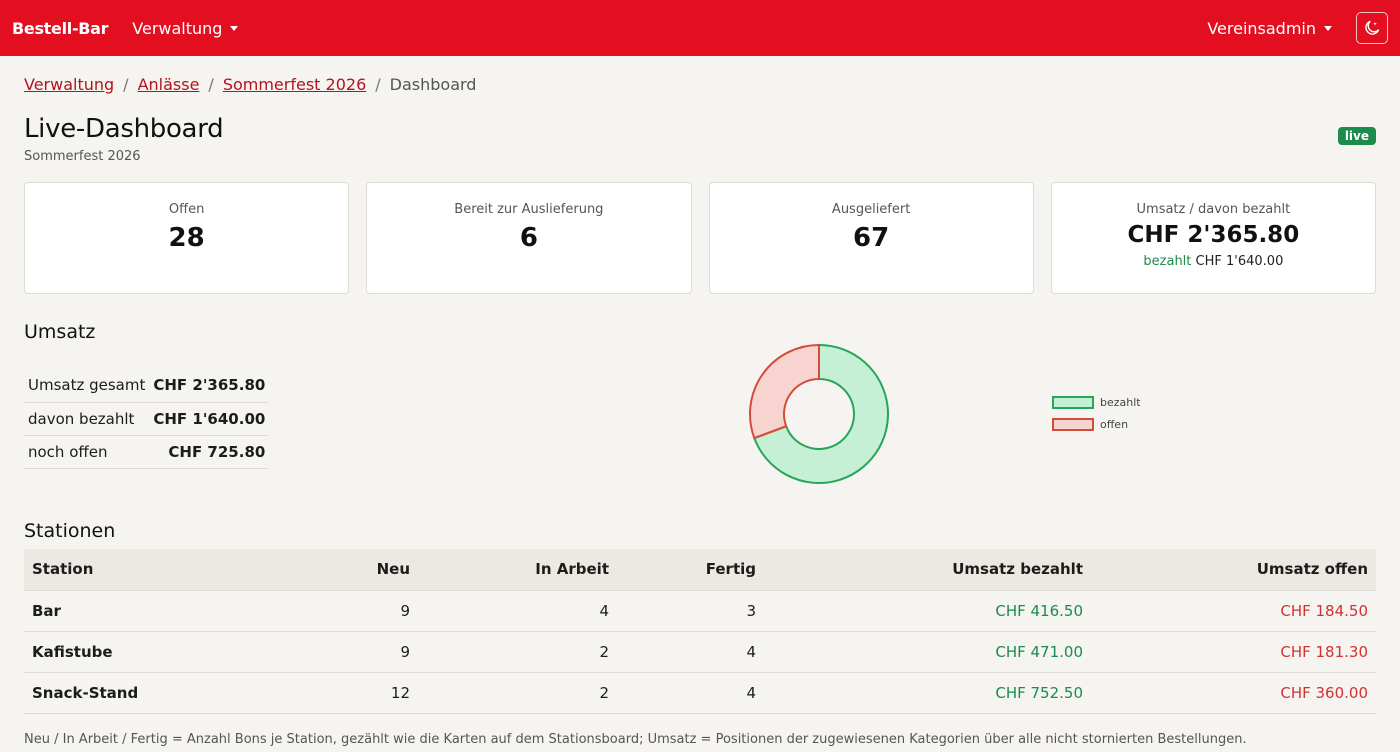  Describe the element at coordinates (1114, 424) in the screenshot. I see `legend-label-offen: offen` at that location.